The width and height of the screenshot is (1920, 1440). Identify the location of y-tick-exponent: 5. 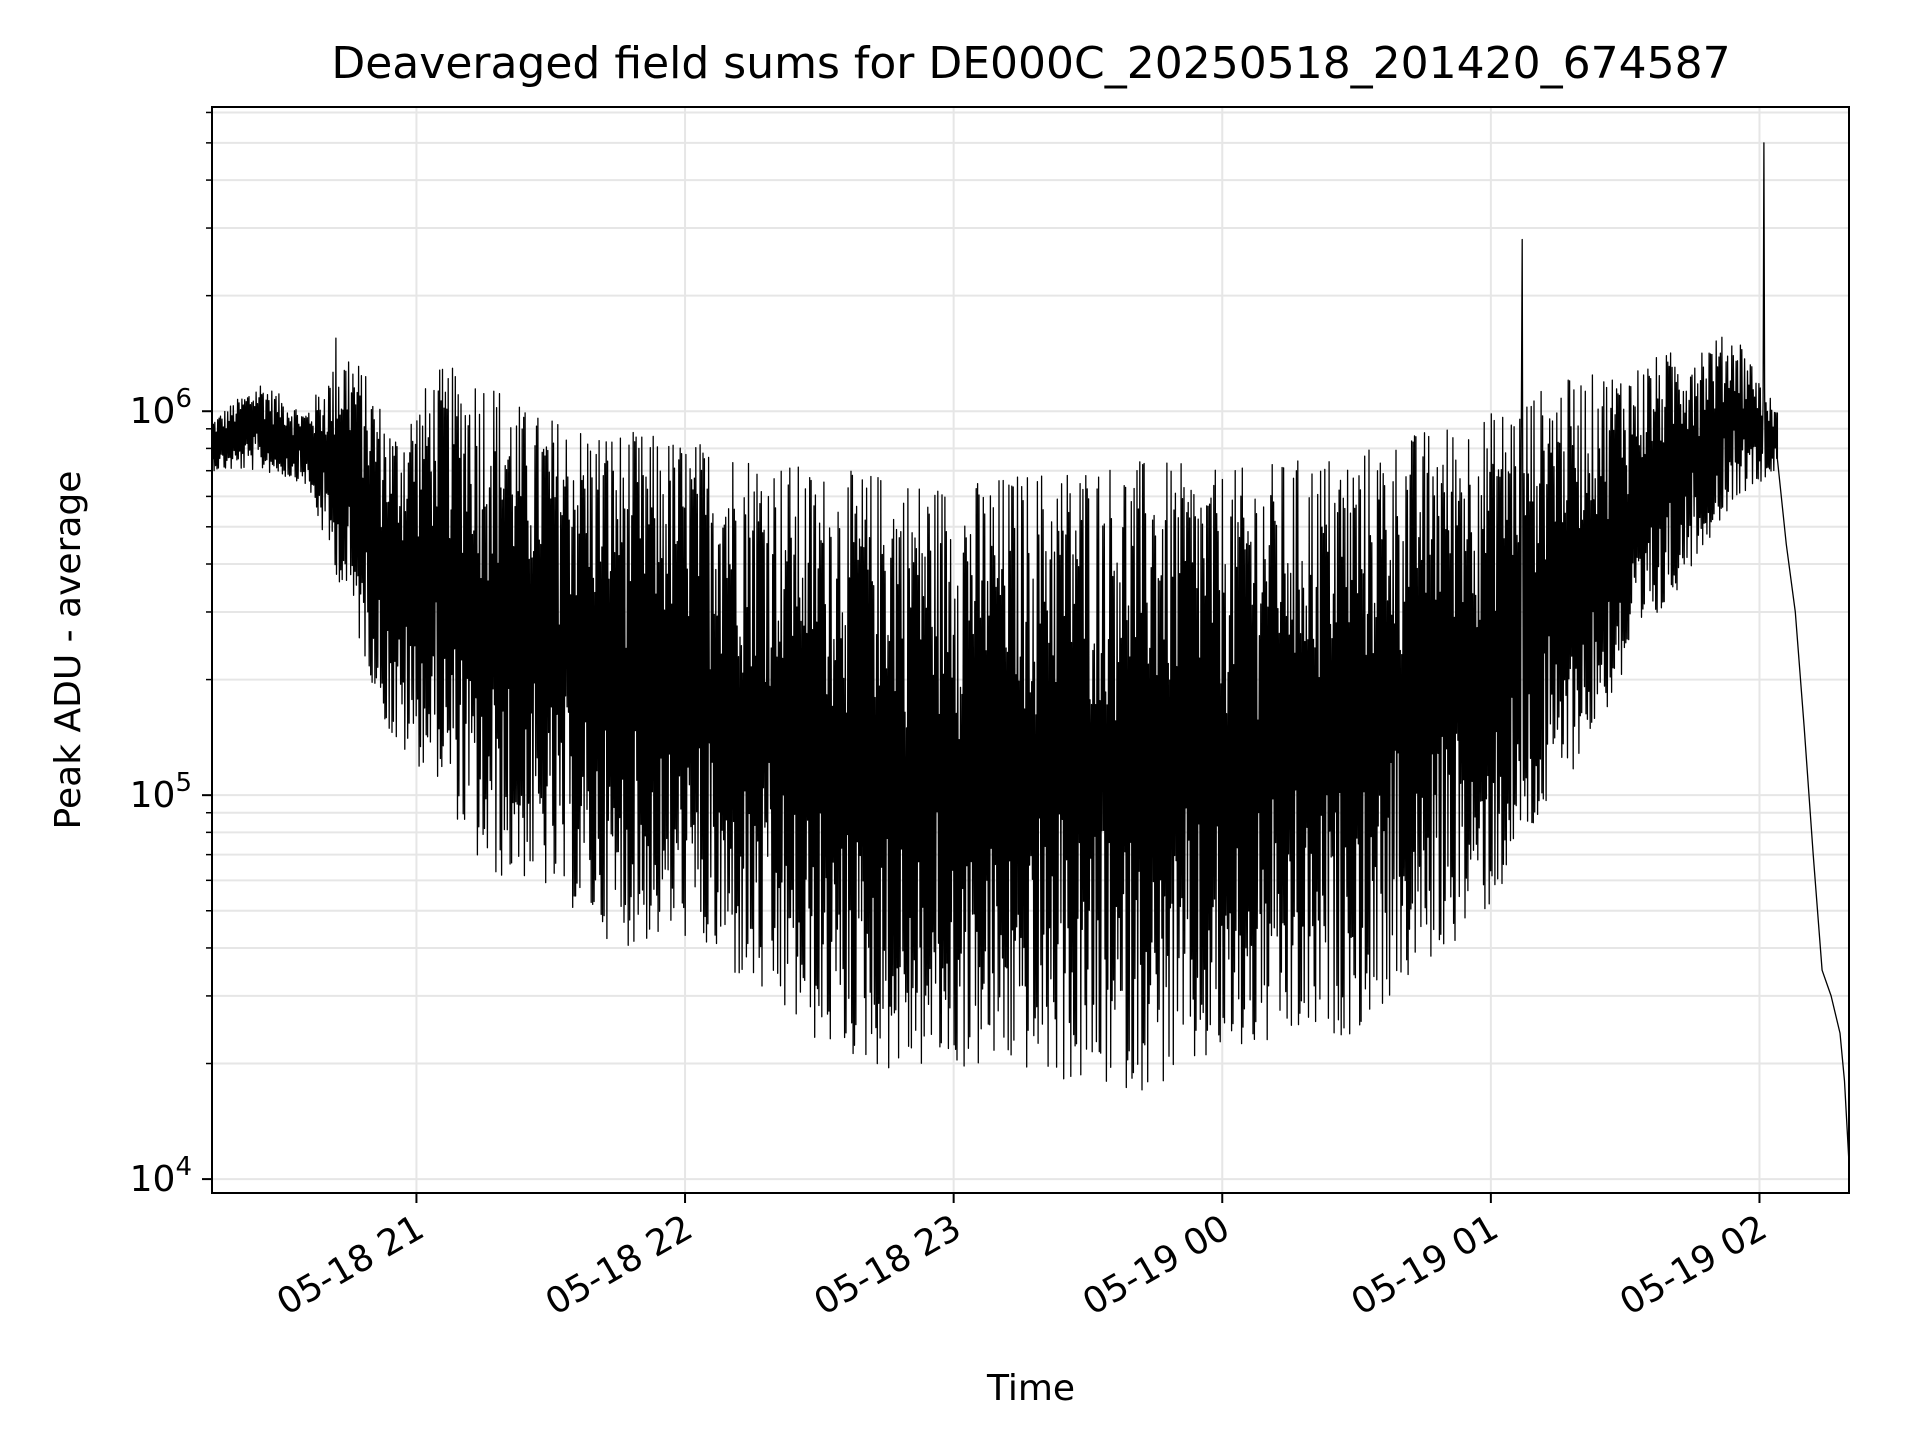
(183, 783).